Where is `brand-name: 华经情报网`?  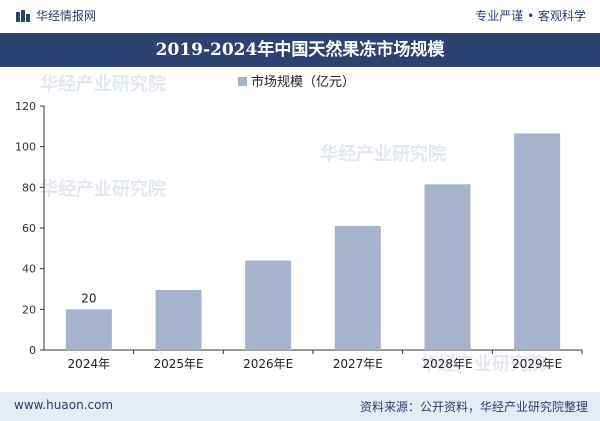
brand-name: 华经情报网 is located at coordinates (66, 16).